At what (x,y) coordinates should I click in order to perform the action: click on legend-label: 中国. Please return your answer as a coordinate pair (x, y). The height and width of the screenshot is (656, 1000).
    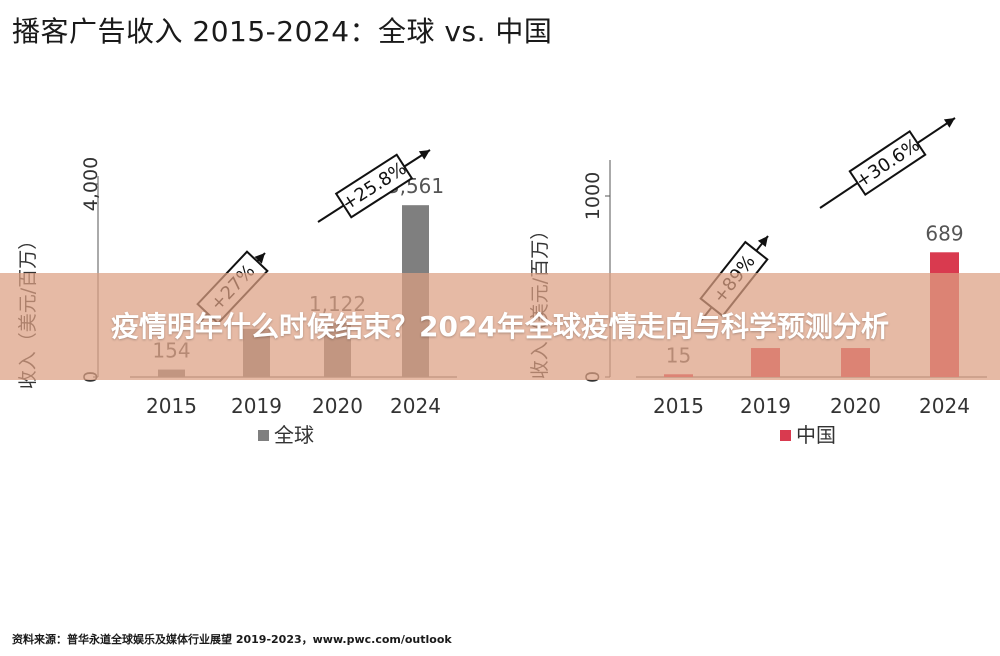
    Looking at the image, I should click on (816, 435).